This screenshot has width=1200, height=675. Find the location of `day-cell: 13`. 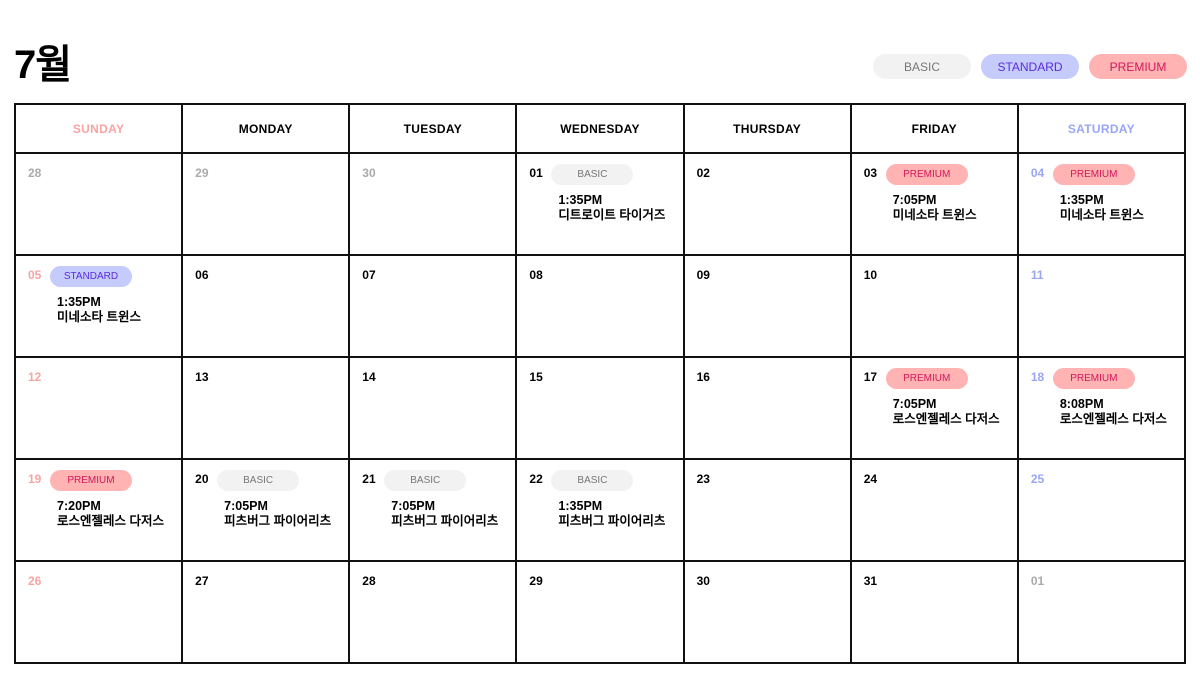

day-cell: 13 is located at coordinates (266, 408).